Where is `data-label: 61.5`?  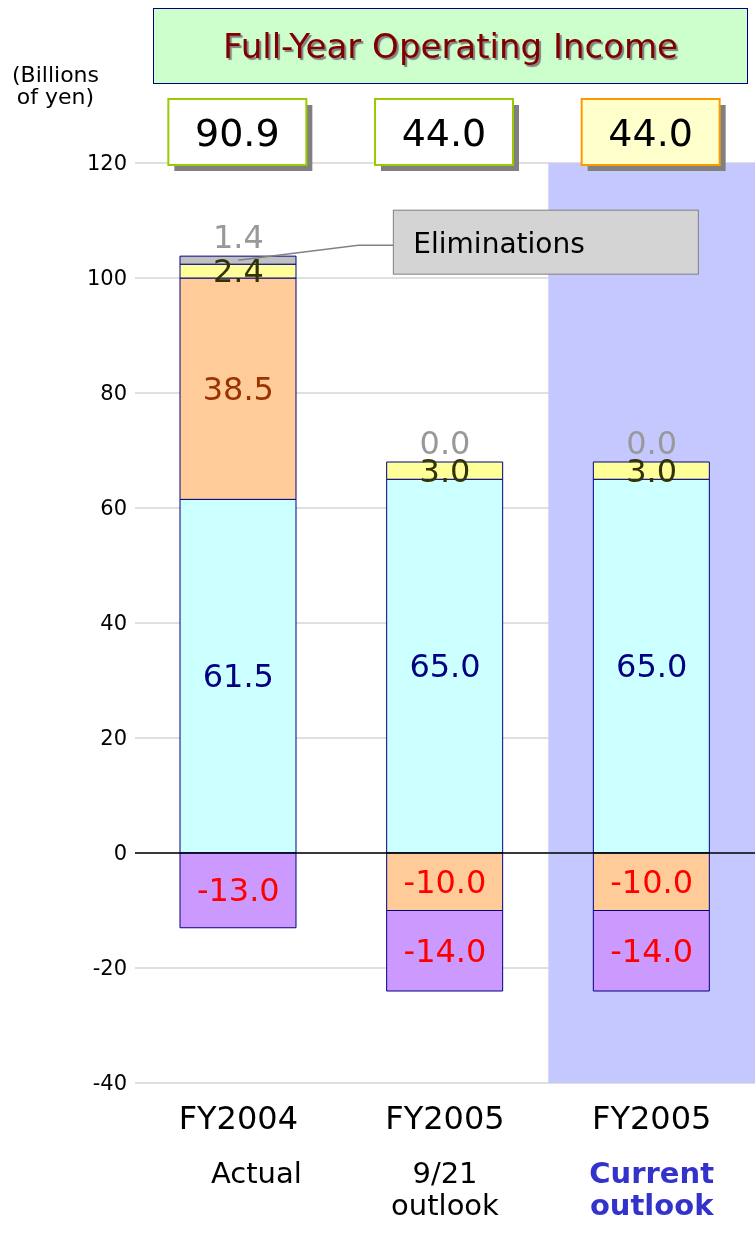
data-label: 61.5 is located at coordinates (238, 676).